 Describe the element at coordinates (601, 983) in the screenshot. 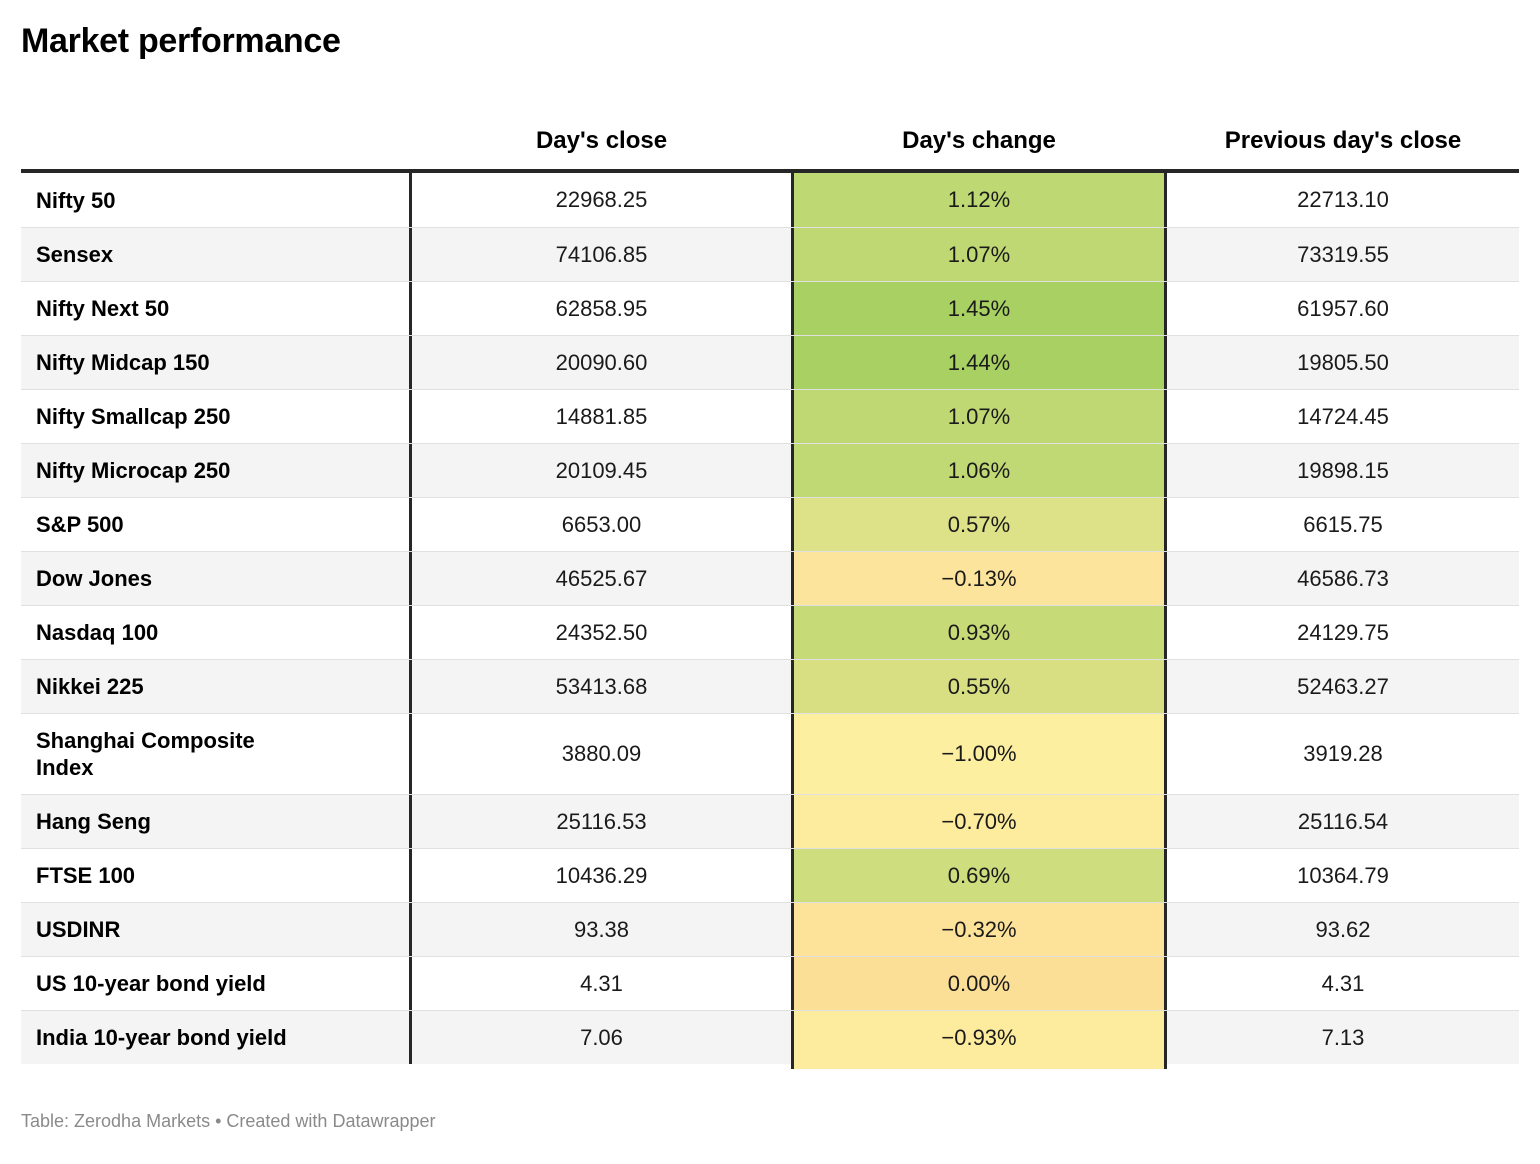

I see `days-close-value: 4.31` at that location.